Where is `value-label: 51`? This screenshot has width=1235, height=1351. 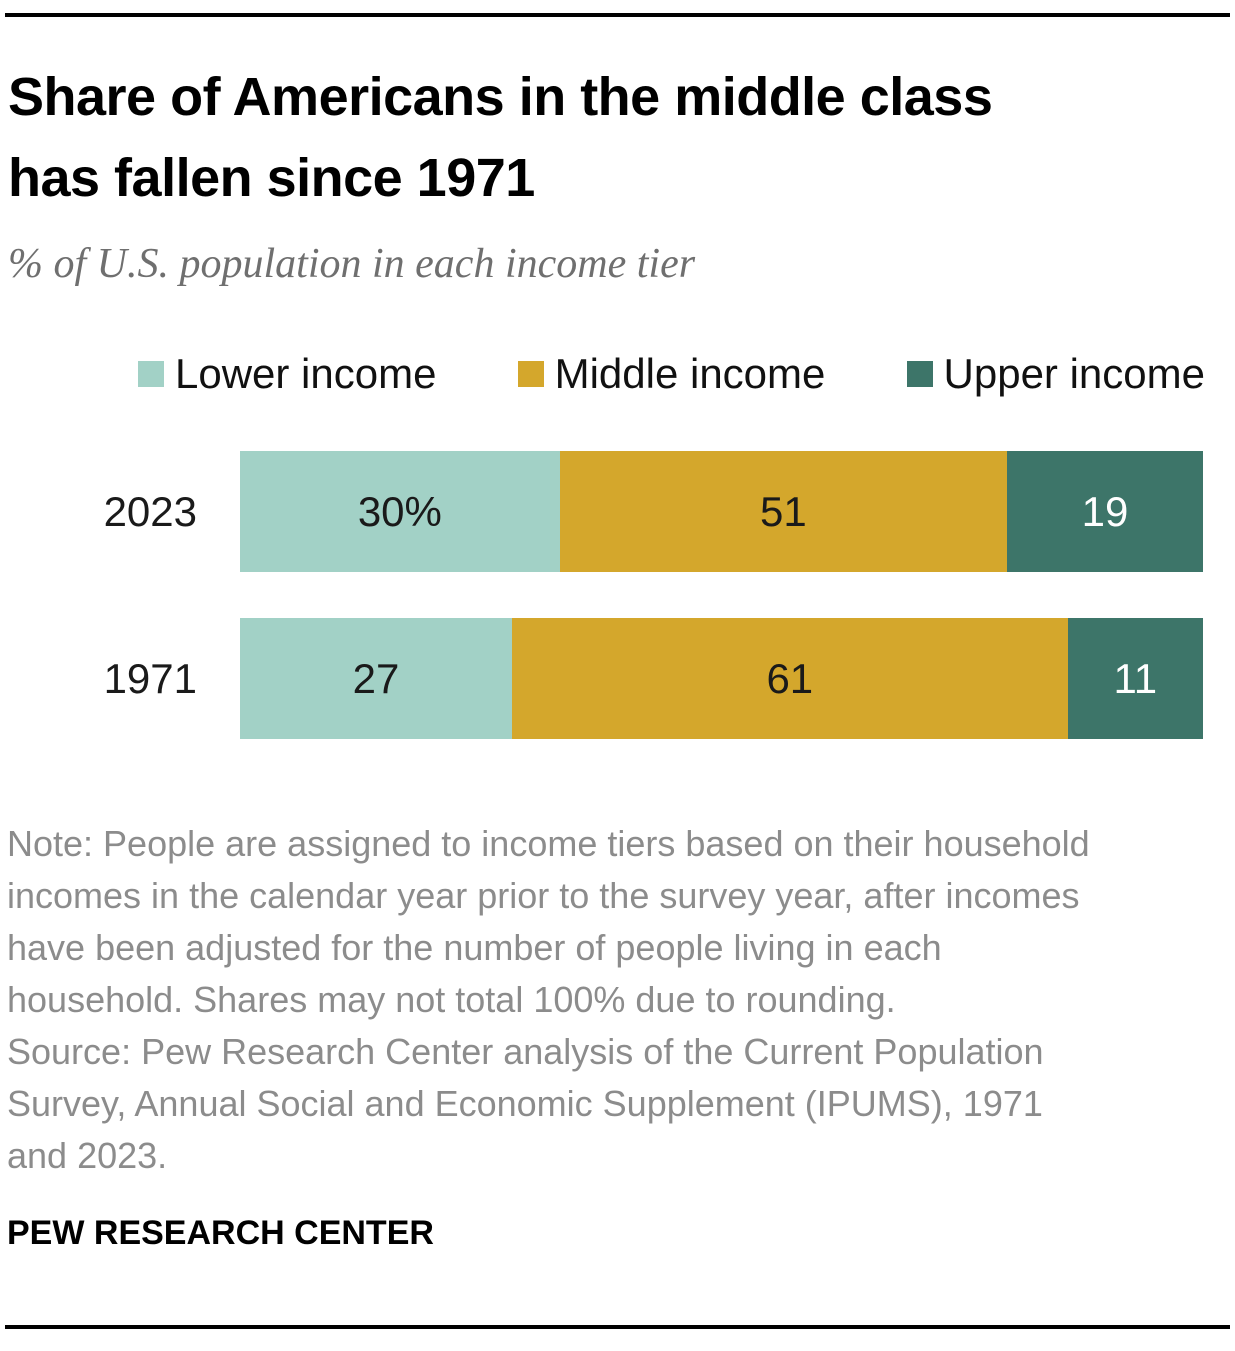 value-label: 51 is located at coordinates (783, 511).